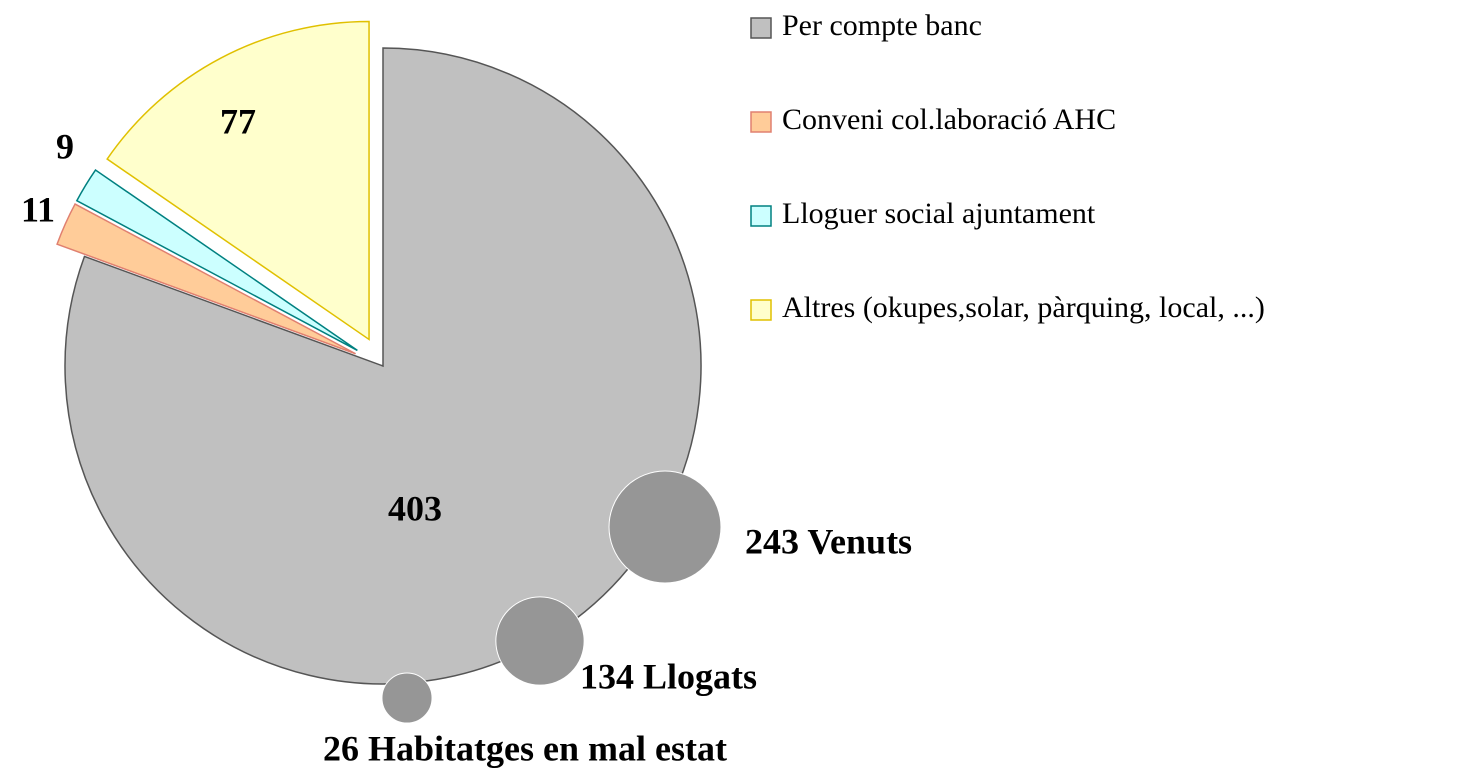 This screenshot has height=774, width=1483. What do you see at coordinates (65, 146) in the screenshot?
I see `data-label: 9` at bounding box center [65, 146].